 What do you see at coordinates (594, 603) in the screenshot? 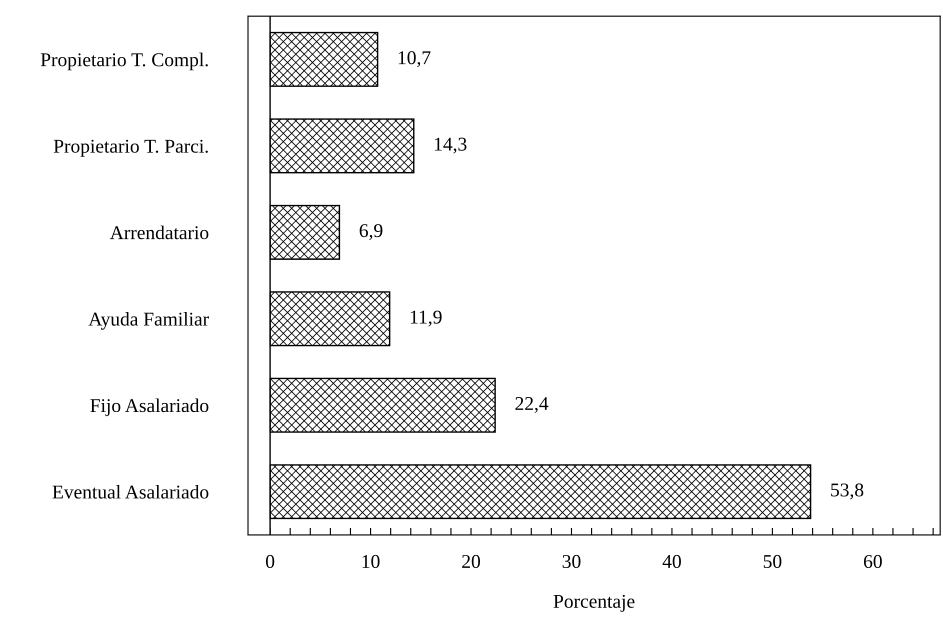
I see `x-axis-title: Porcentaje` at bounding box center [594, 603].